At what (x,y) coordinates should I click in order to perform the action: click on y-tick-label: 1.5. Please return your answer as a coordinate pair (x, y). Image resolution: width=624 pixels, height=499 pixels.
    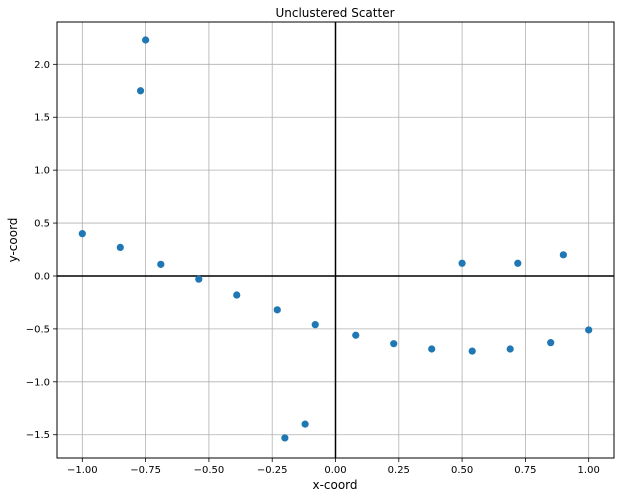
    Looking at the image, I should click on (42, 118).